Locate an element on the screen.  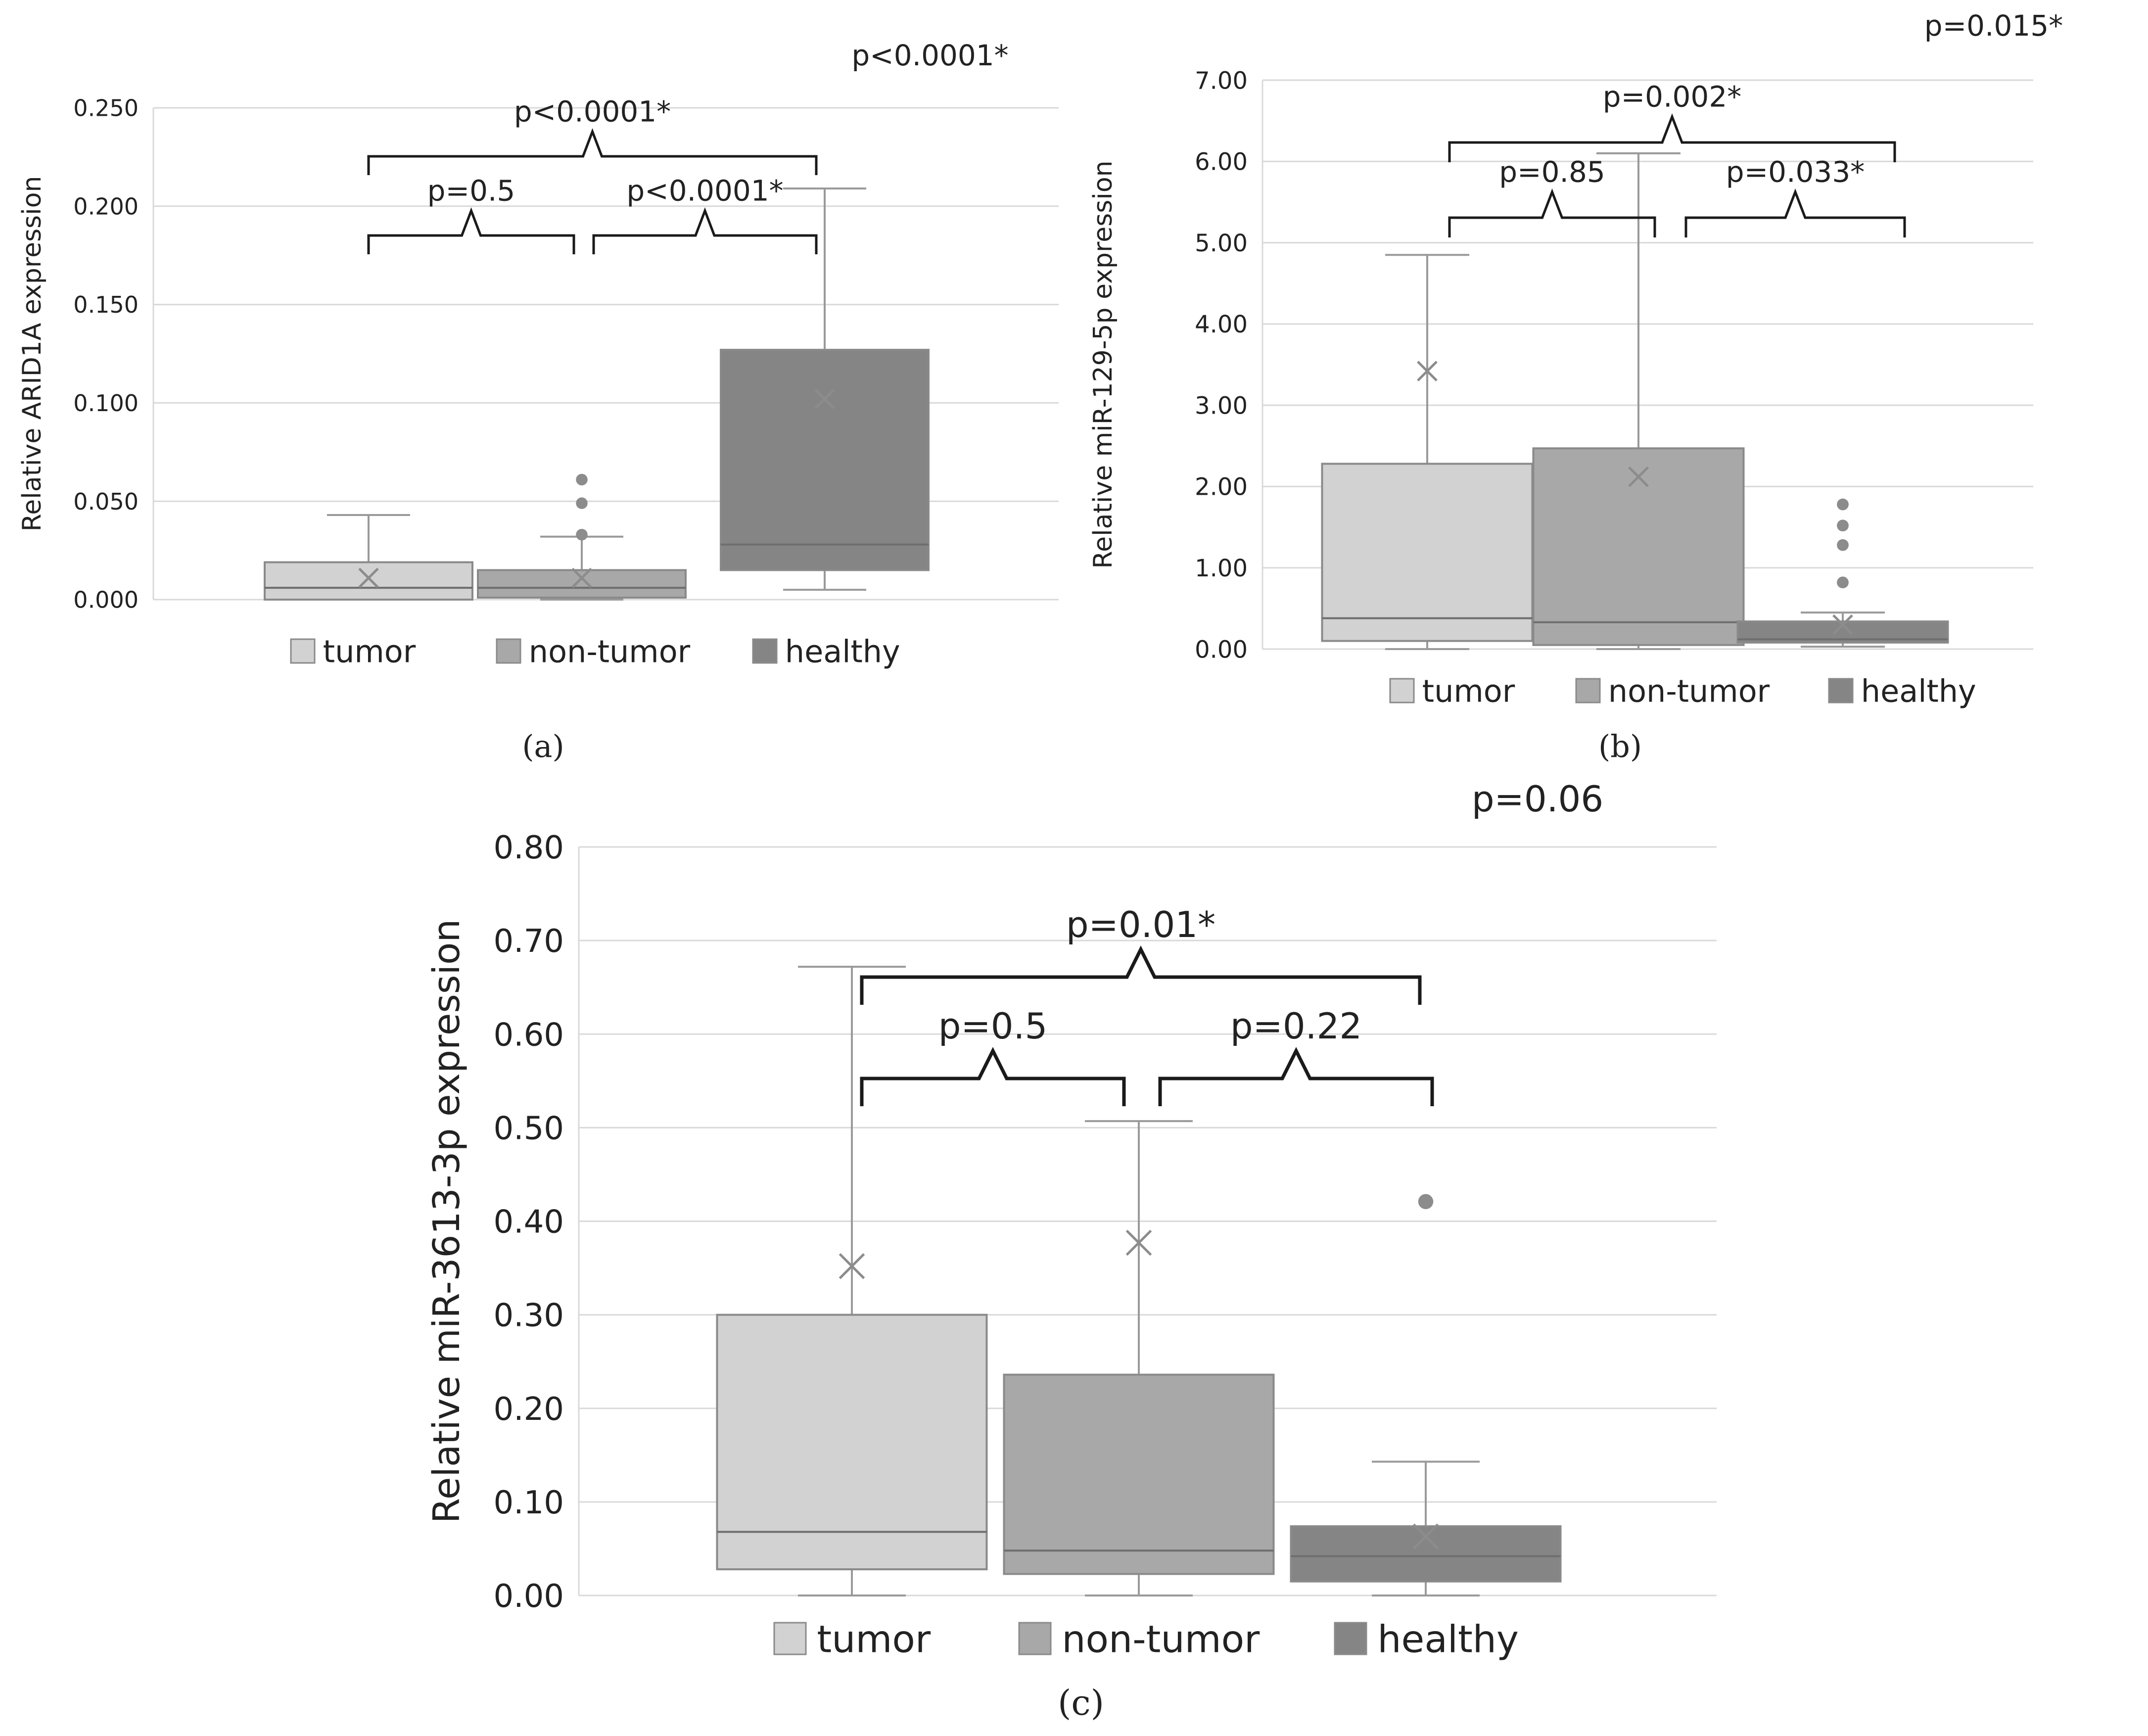
y-tick-label: 0.000 is located at coordinates (106, 600).